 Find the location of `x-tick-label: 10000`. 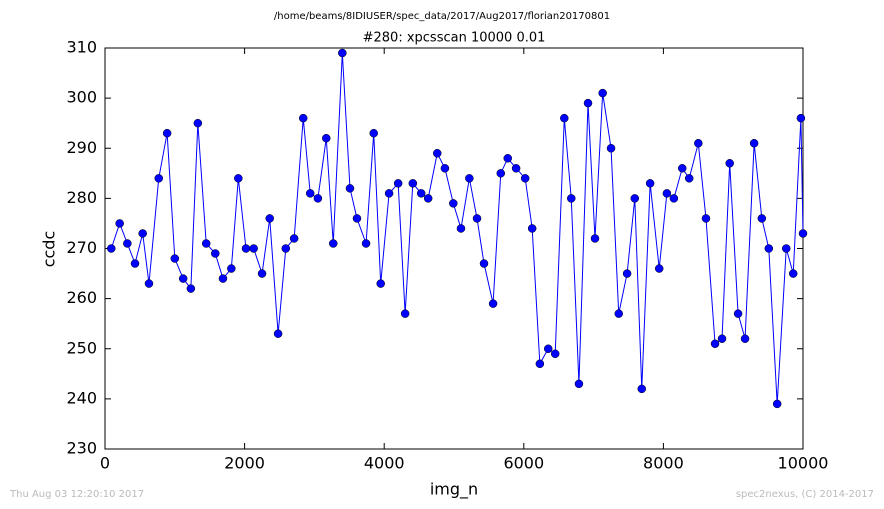

x-tick-label: 10000 is located at coordinates (803, 463).